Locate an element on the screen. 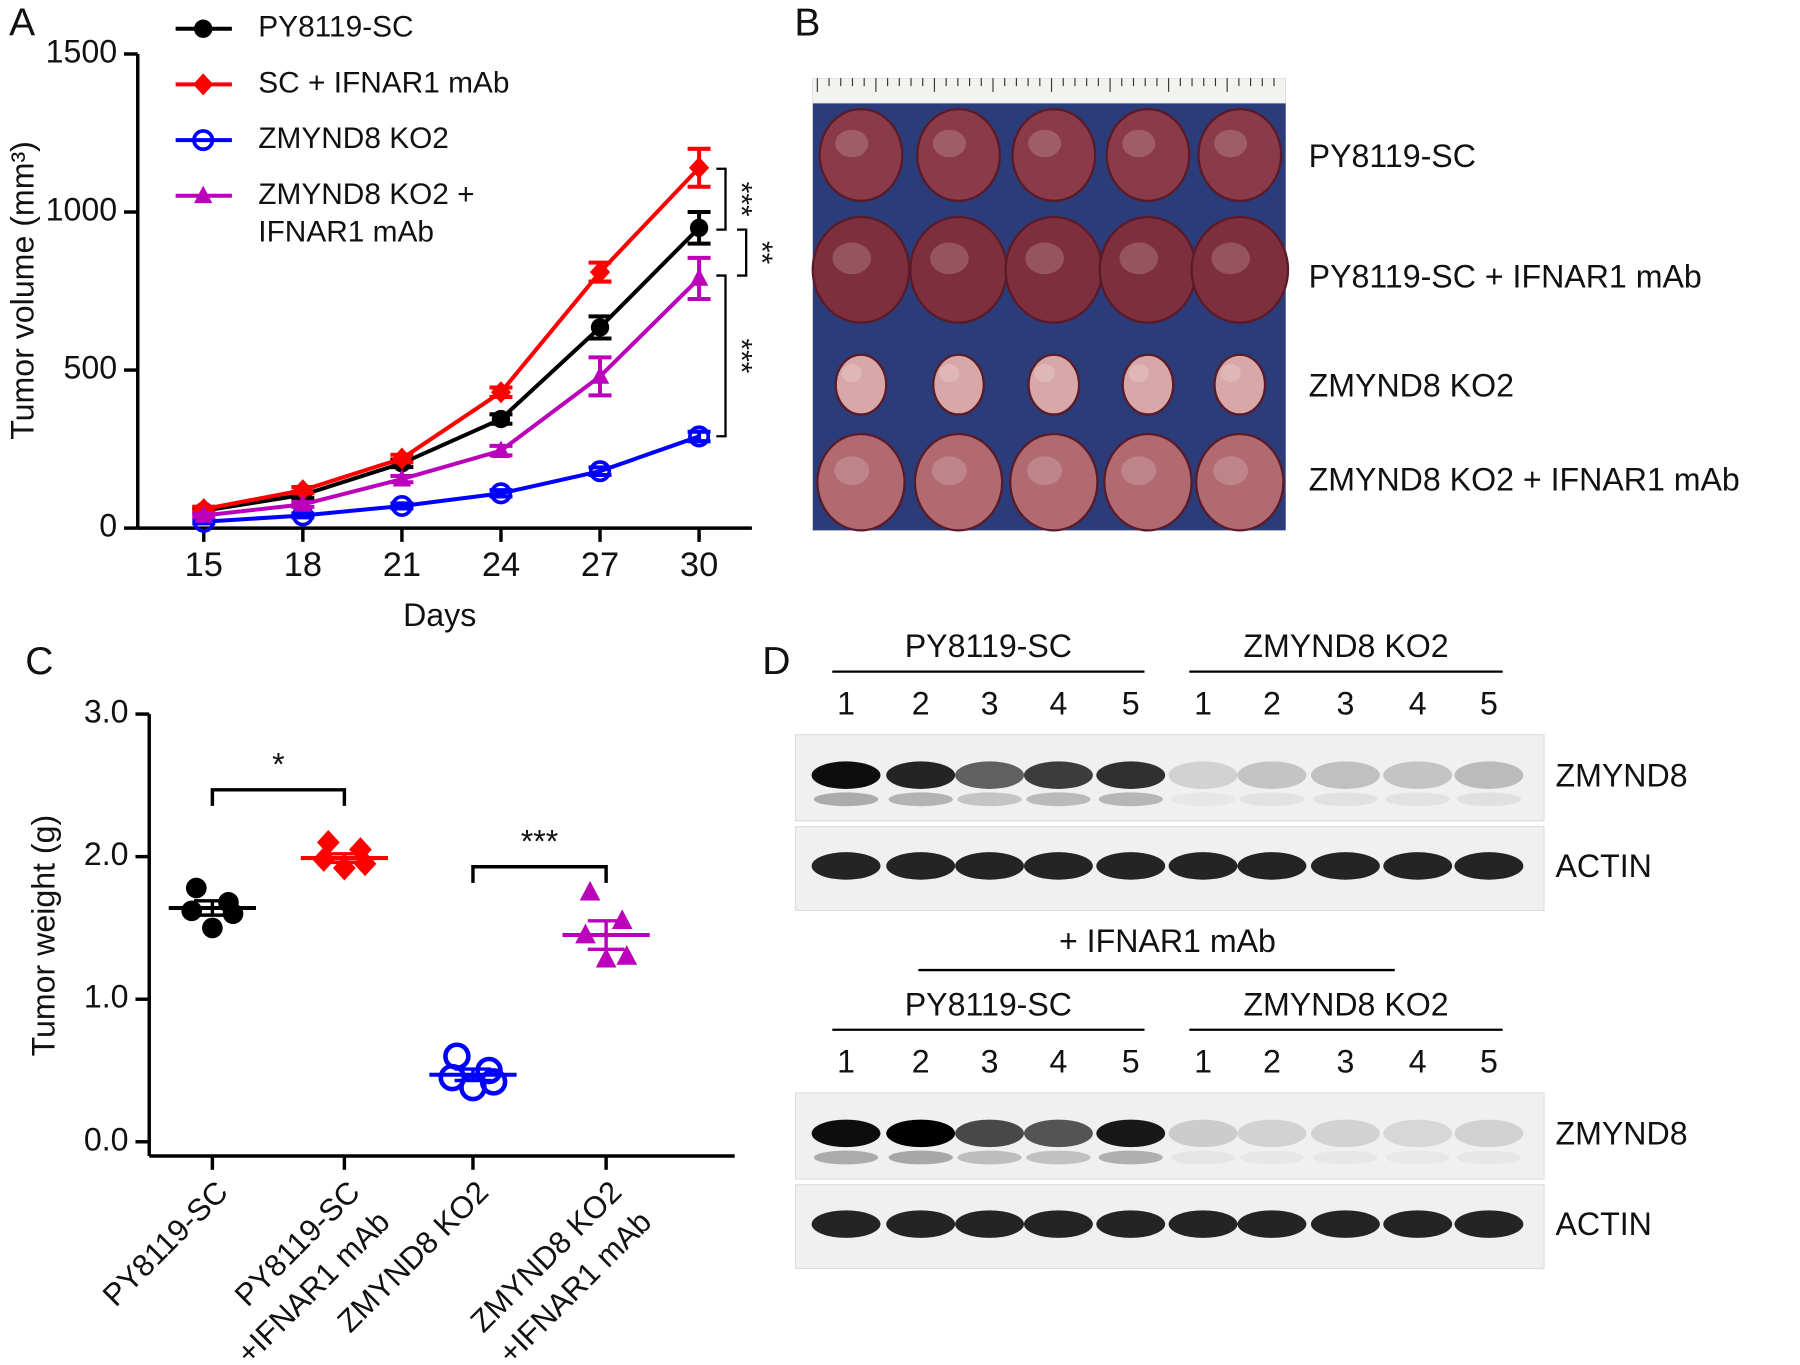 Image resolution: width=1800 pixels, height=1365 pixels. x-tick-label: 30 is located at coordinates (699, 565).